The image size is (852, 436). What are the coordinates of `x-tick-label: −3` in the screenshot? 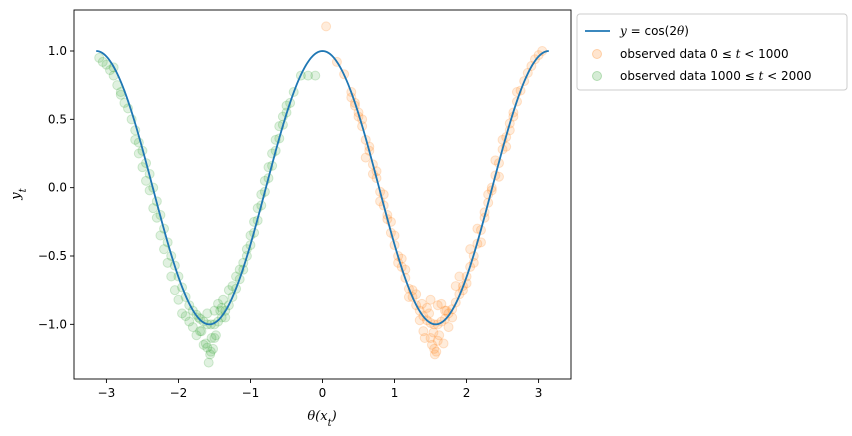 It's located at (107, 393).